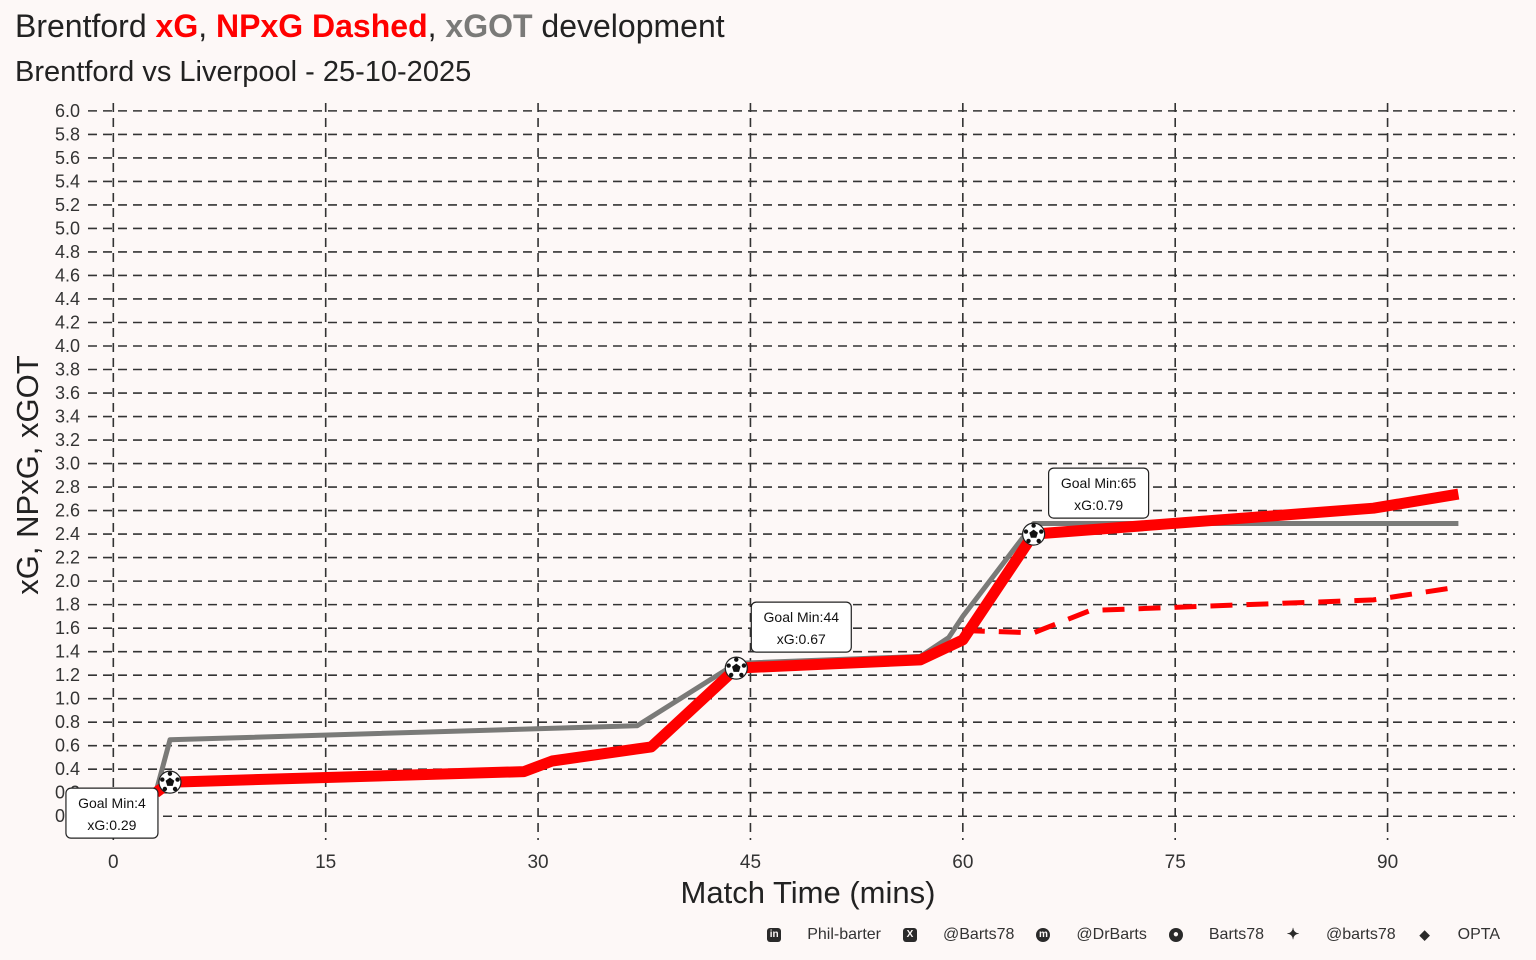  Describe the element at coordinates (67, 722) in the screenshot. I see `y-tick-label: 0.8` at that location.